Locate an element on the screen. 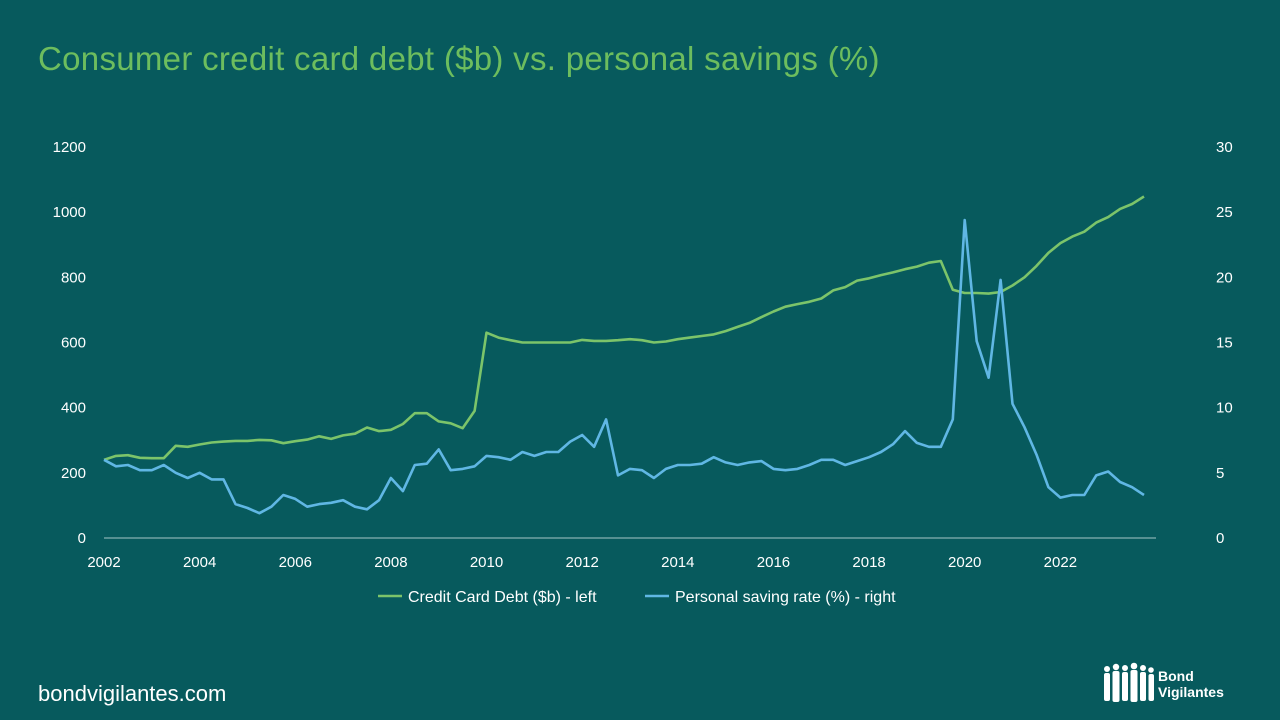  x-axis-tick-label: 2012 is located at coordinates (581, 562).